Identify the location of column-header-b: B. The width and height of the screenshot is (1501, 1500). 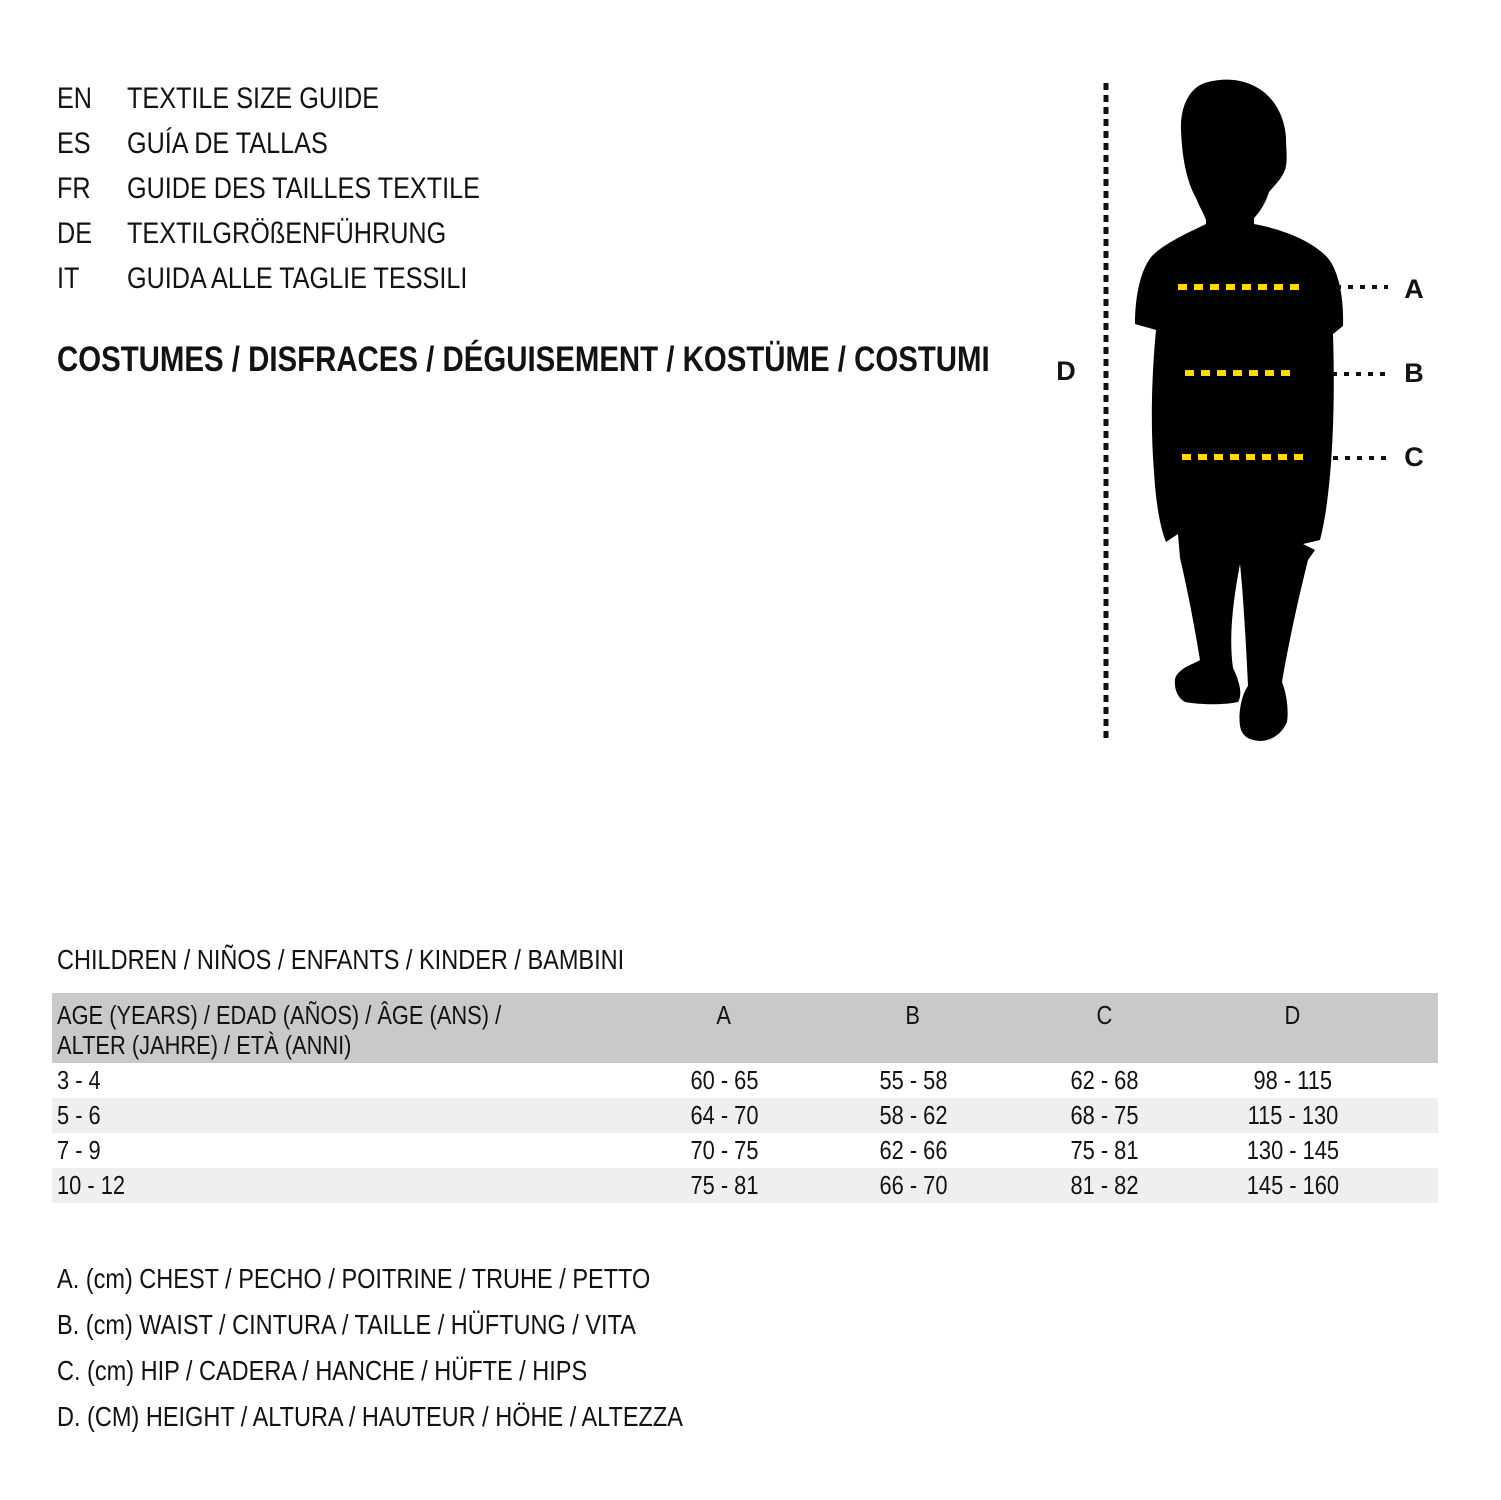
(913, 1028).